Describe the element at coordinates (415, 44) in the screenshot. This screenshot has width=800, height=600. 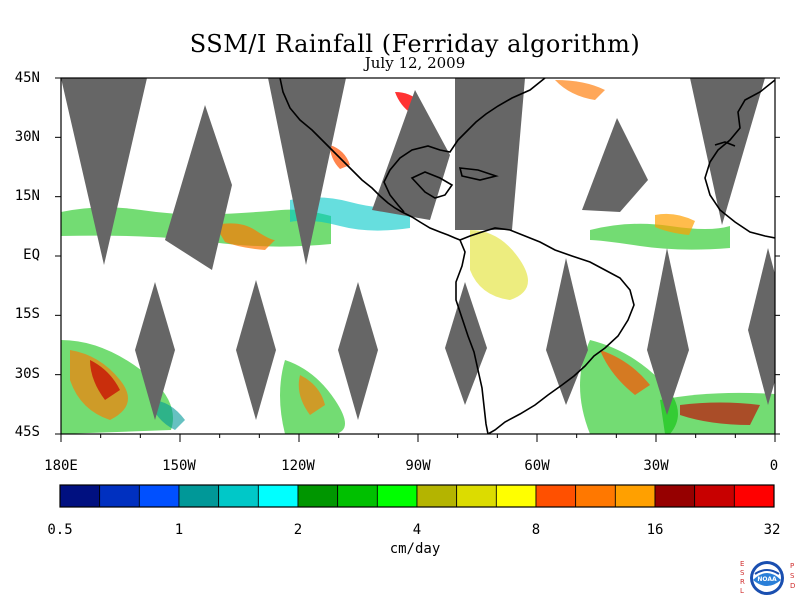
I see `map-title: SSM/I Rainfall (Ferriday algorithm)` at that location.